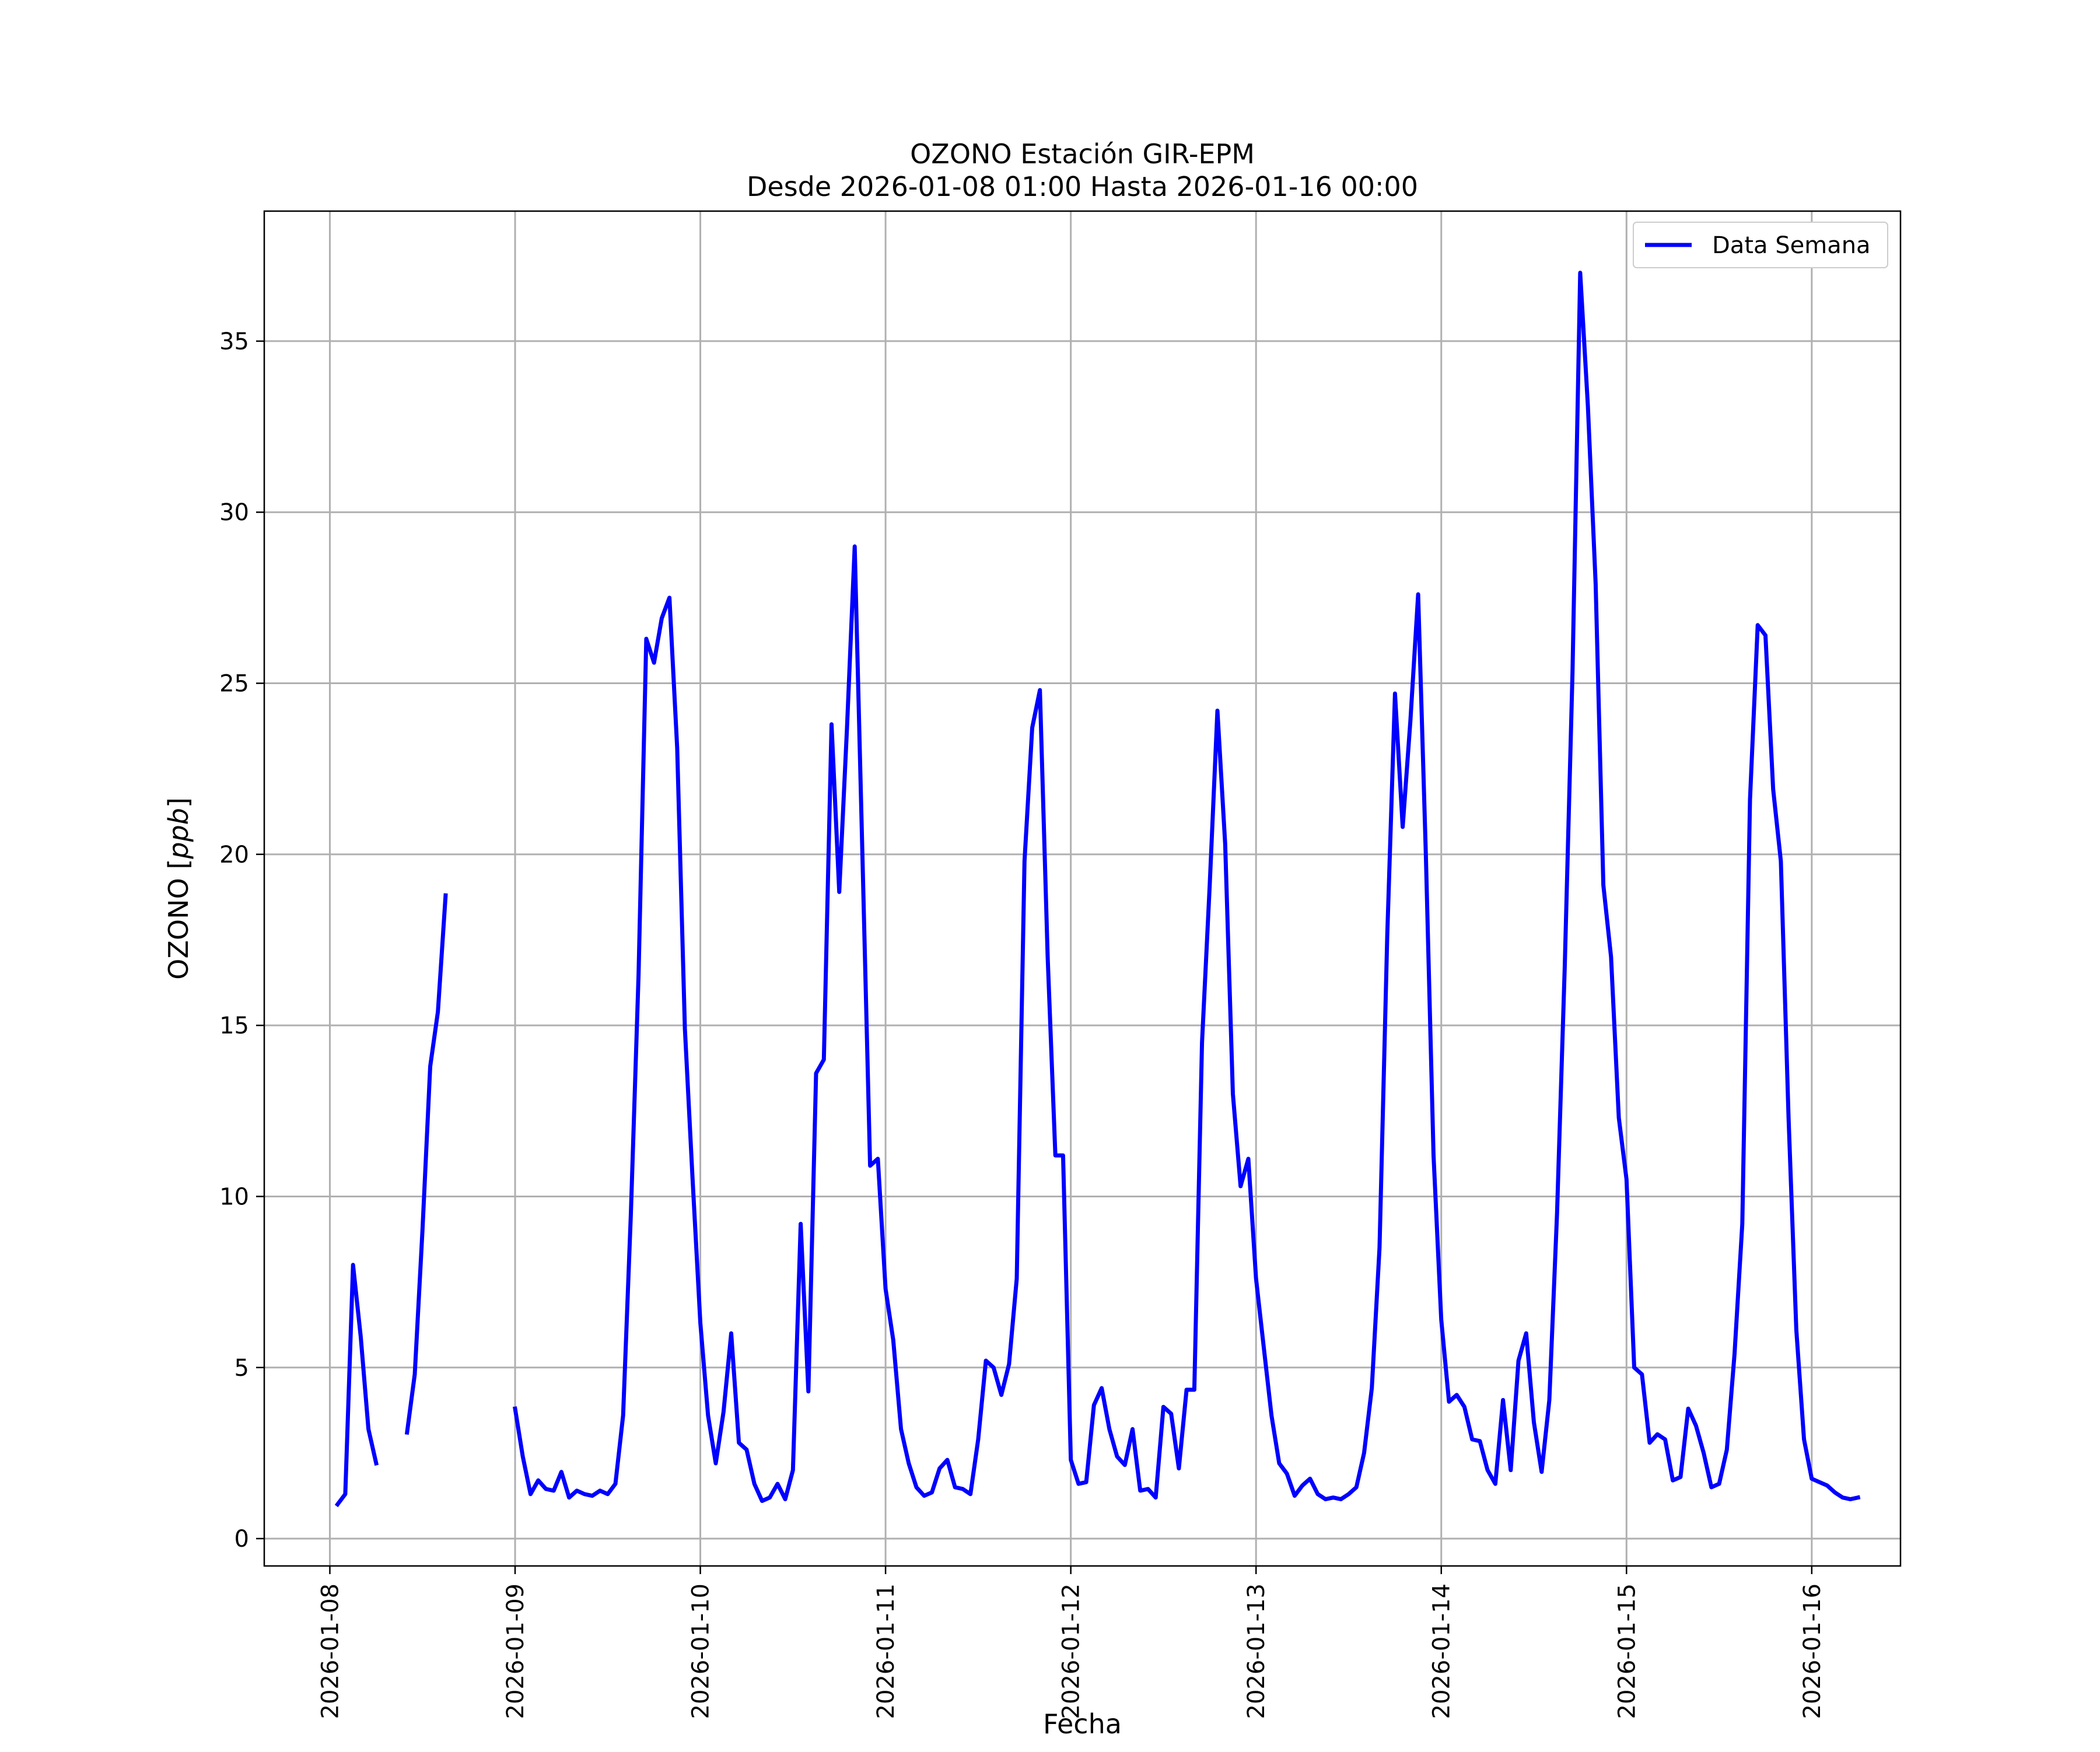 The image size is (2100, 1752). What do you see at coordinates (234, 341) in the screenshot?
I see `y-tick-label: 35` at bounding box center [234, 341].